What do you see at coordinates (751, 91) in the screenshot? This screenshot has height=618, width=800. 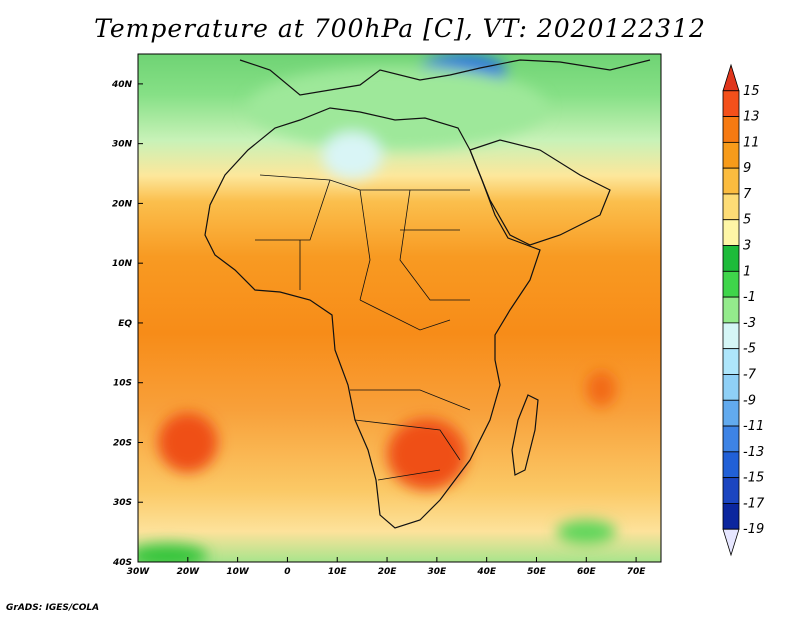 I see `colorbar-label: 15` at bounding box center [751, 91].